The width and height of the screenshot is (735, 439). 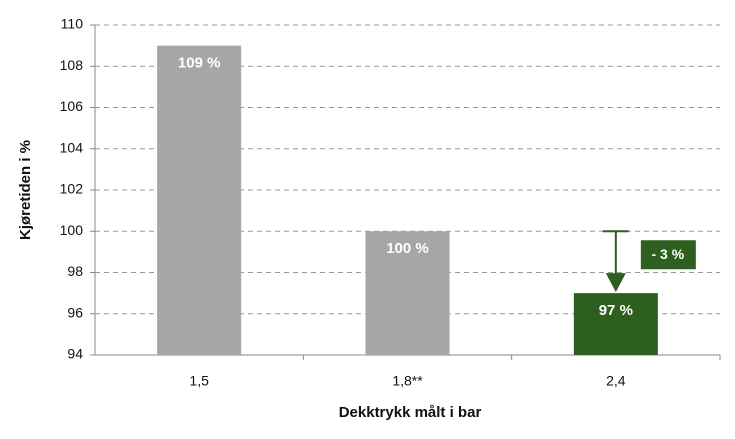 What do you see at coordinates (616, 310) in the screenshot?
I see `value-label: 97 %` at bounding box center [616, 310].